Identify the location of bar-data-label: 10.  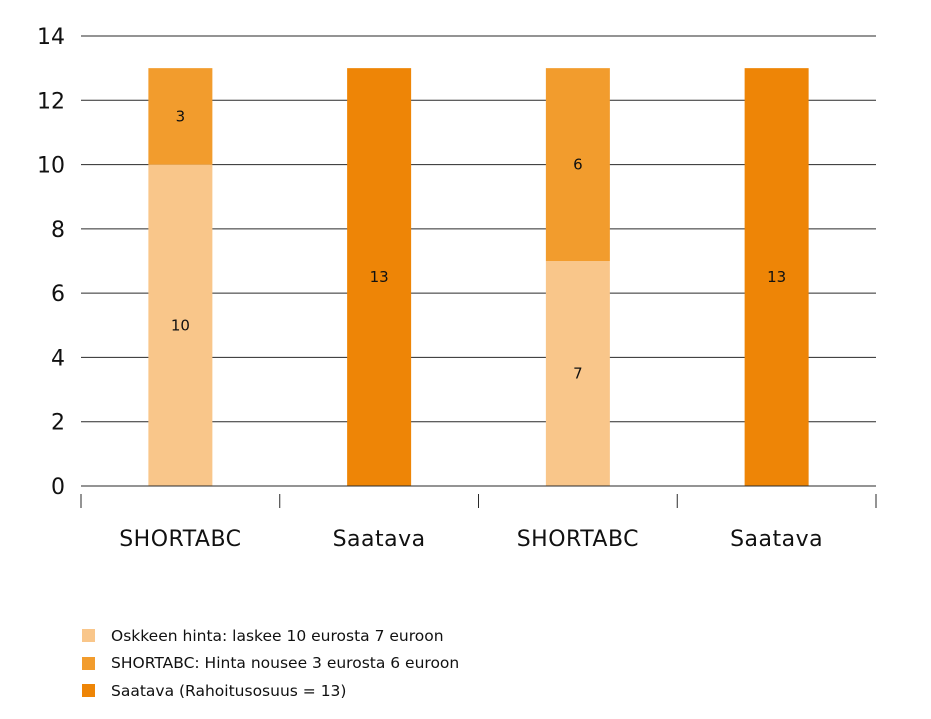
(180, 325).